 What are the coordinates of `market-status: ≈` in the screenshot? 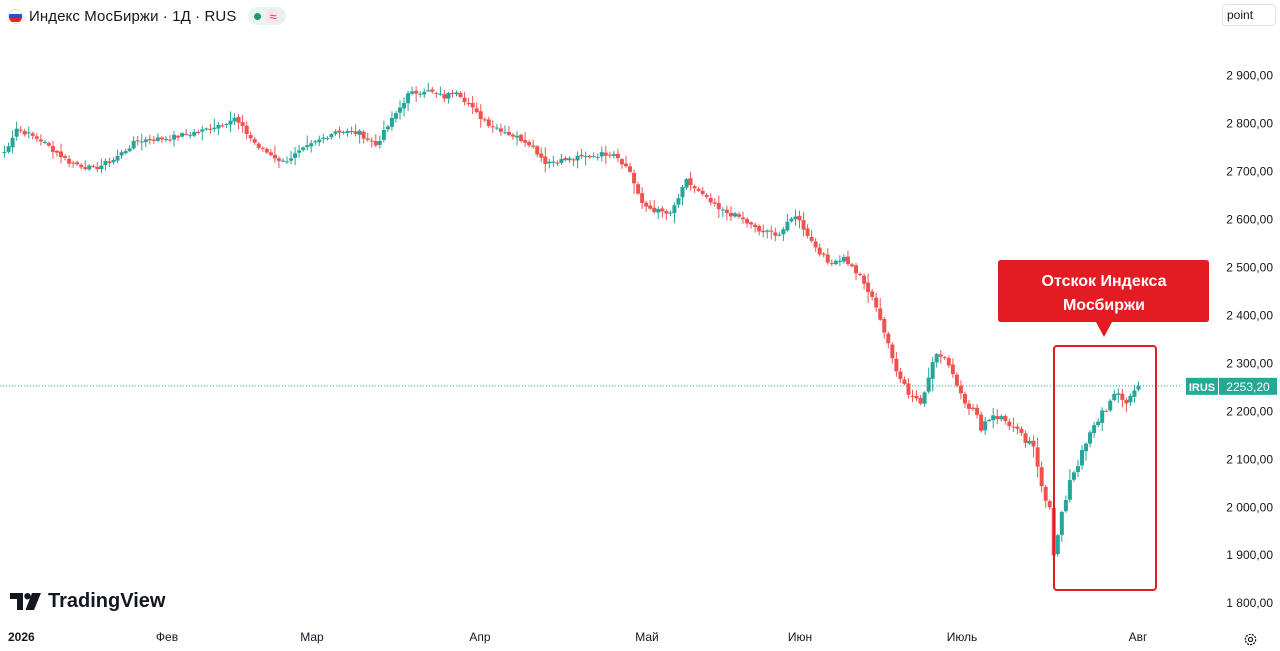 It's located at (267, 16).